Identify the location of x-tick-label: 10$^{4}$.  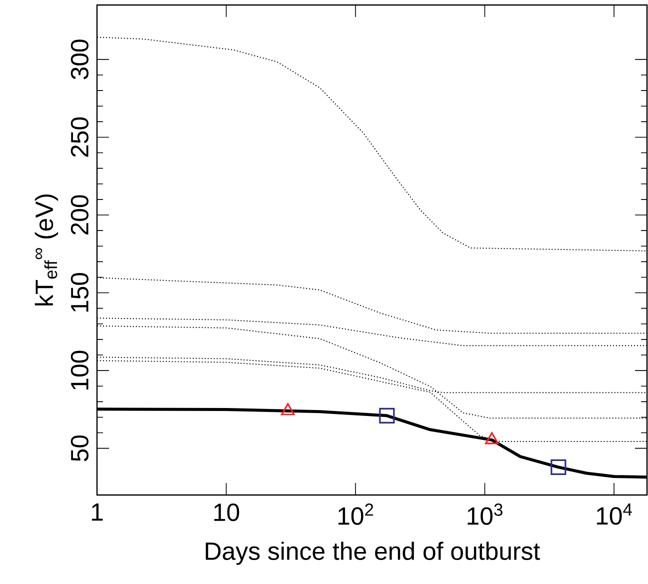
(614, 514).